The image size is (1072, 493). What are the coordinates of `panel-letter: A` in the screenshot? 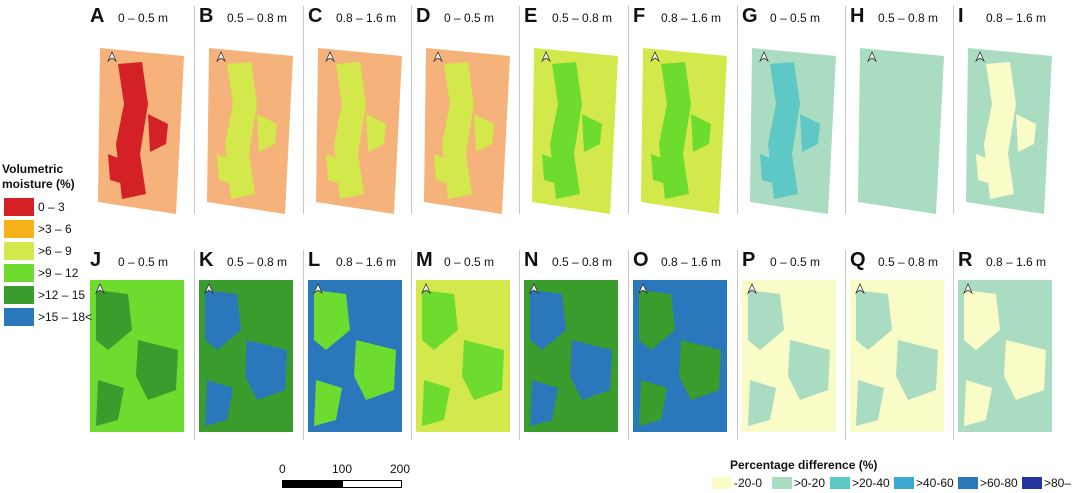 It's located at (97, 16).